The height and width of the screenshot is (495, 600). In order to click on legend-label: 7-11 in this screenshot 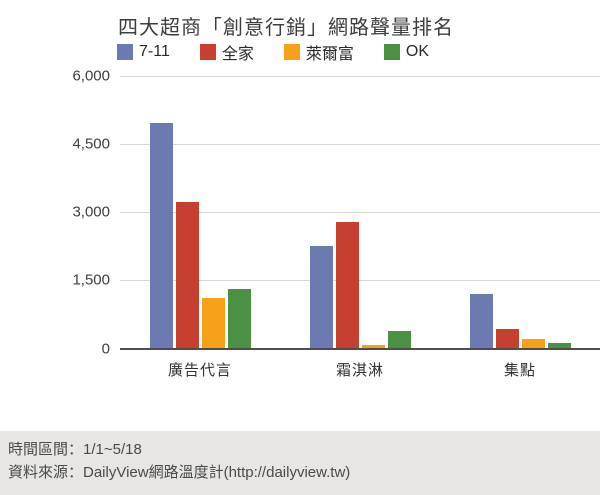, I will do `click(154, 51)`.